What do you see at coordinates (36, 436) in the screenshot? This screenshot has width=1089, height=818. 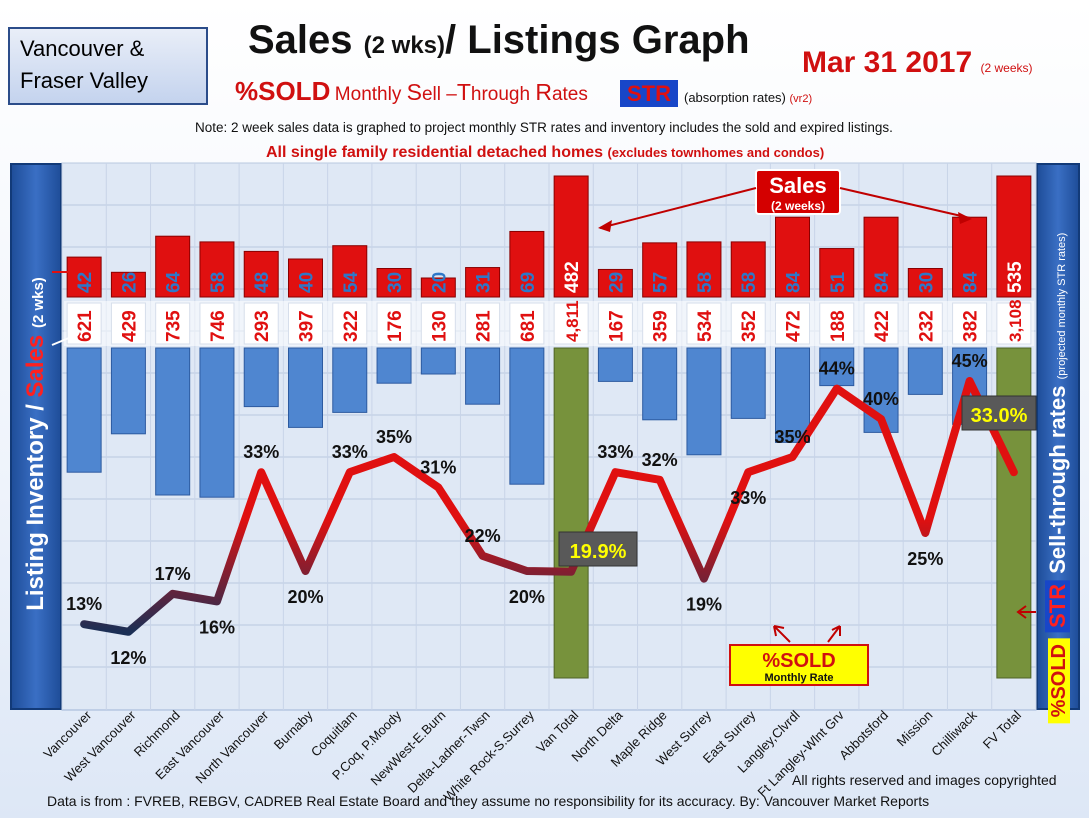 I see `left-axis-panel` at bounding box center [36, 436].